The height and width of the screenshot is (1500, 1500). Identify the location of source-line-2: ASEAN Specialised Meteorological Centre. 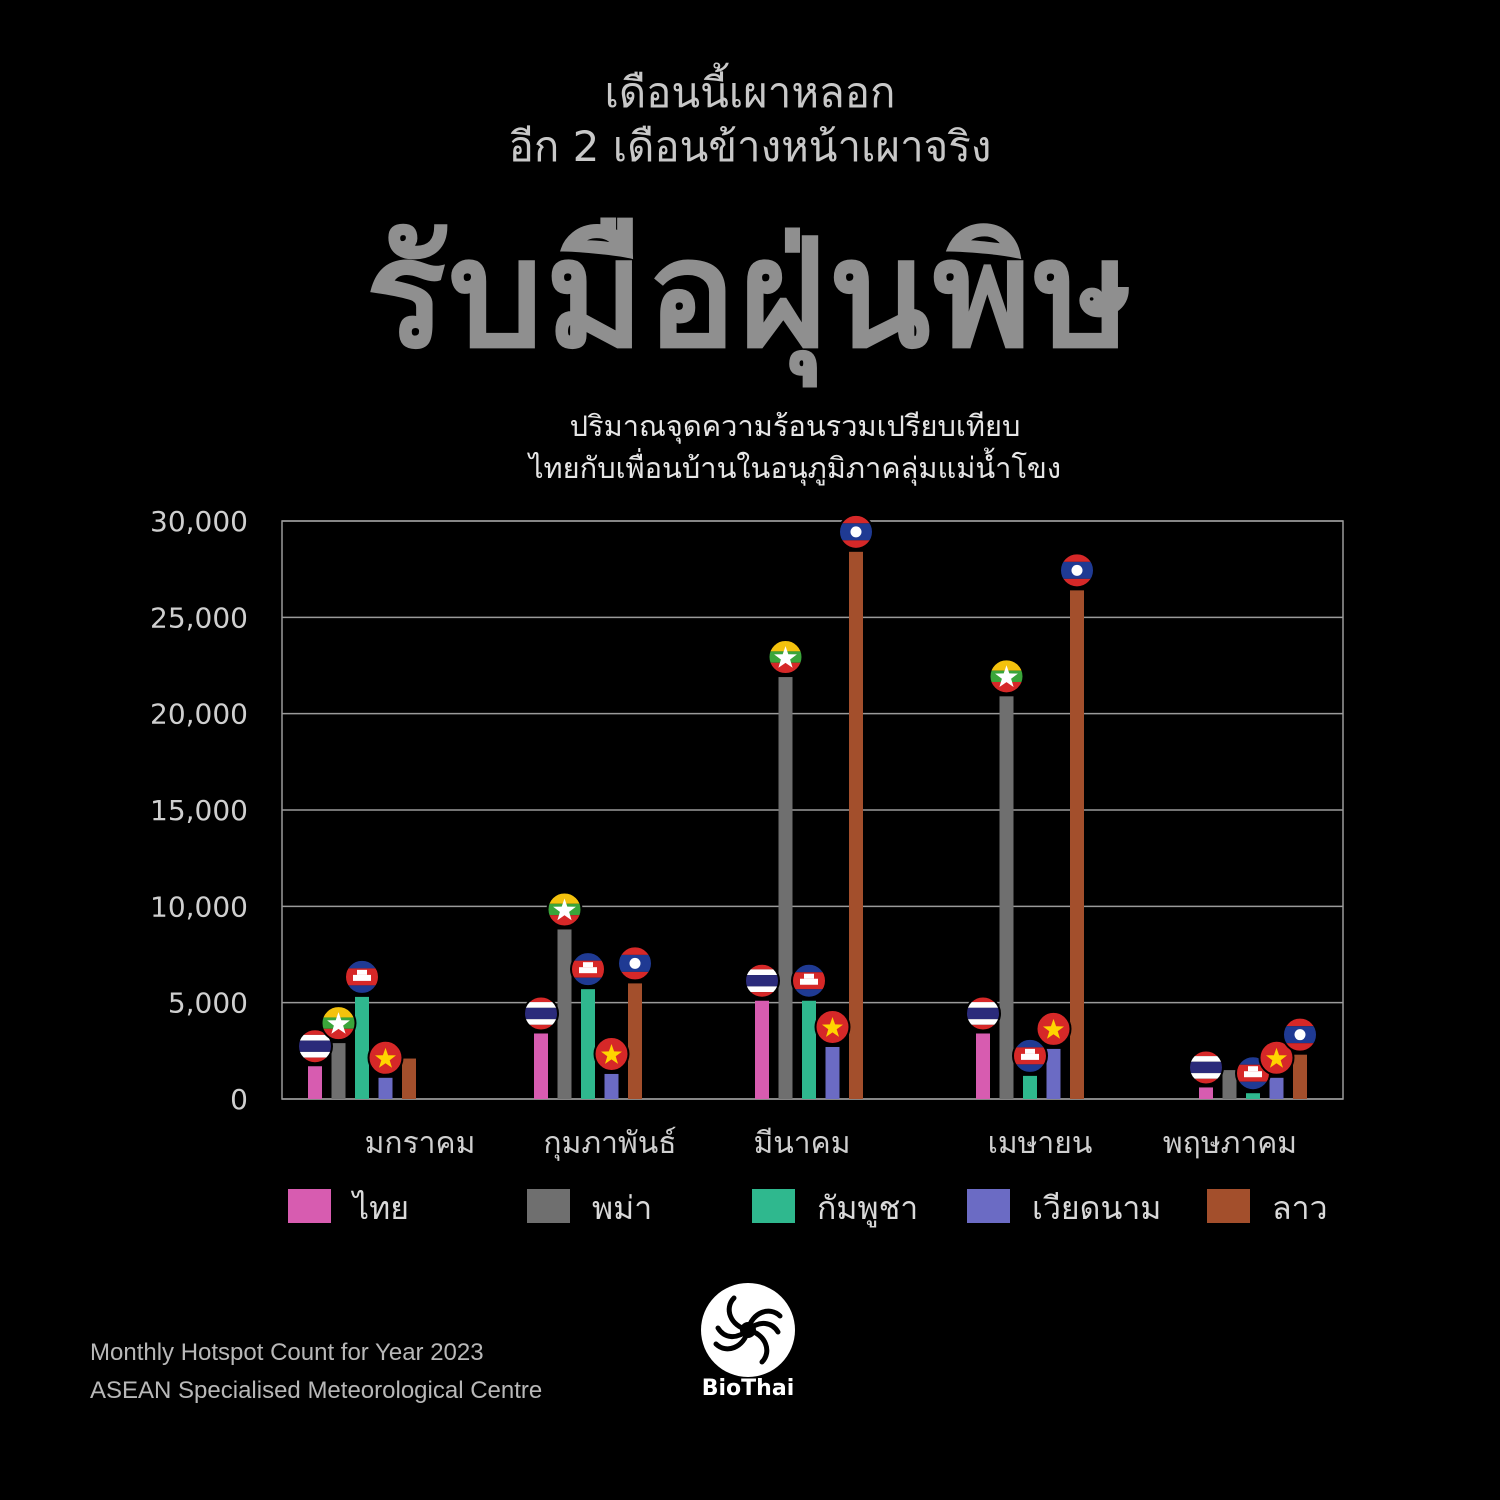
(316, 1390).